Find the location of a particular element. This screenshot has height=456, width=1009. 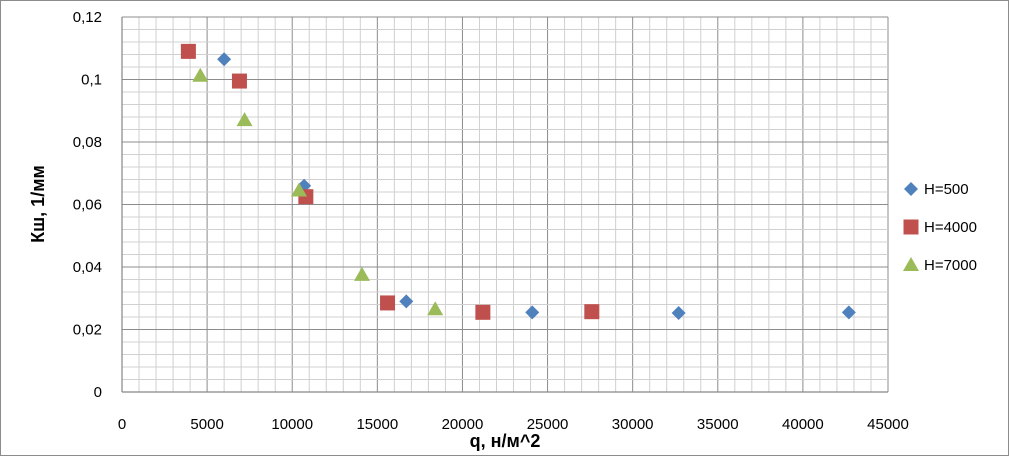

legend: H=500 H=4000 H=7000 is located at coordinates (940, 227).